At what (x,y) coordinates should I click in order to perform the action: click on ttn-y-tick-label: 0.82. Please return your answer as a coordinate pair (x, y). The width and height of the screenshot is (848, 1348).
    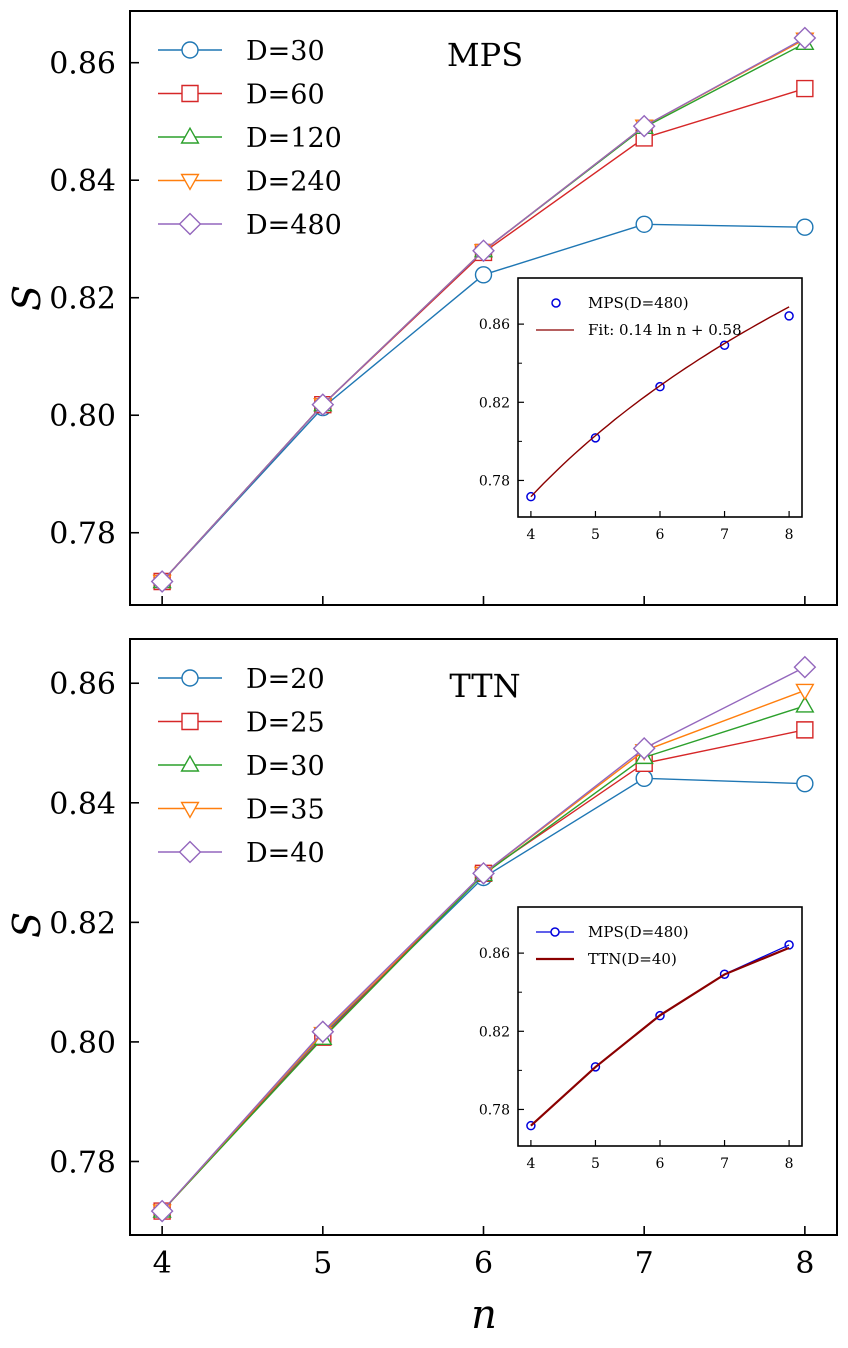
    Looking at the image, I should click on (82, 923).